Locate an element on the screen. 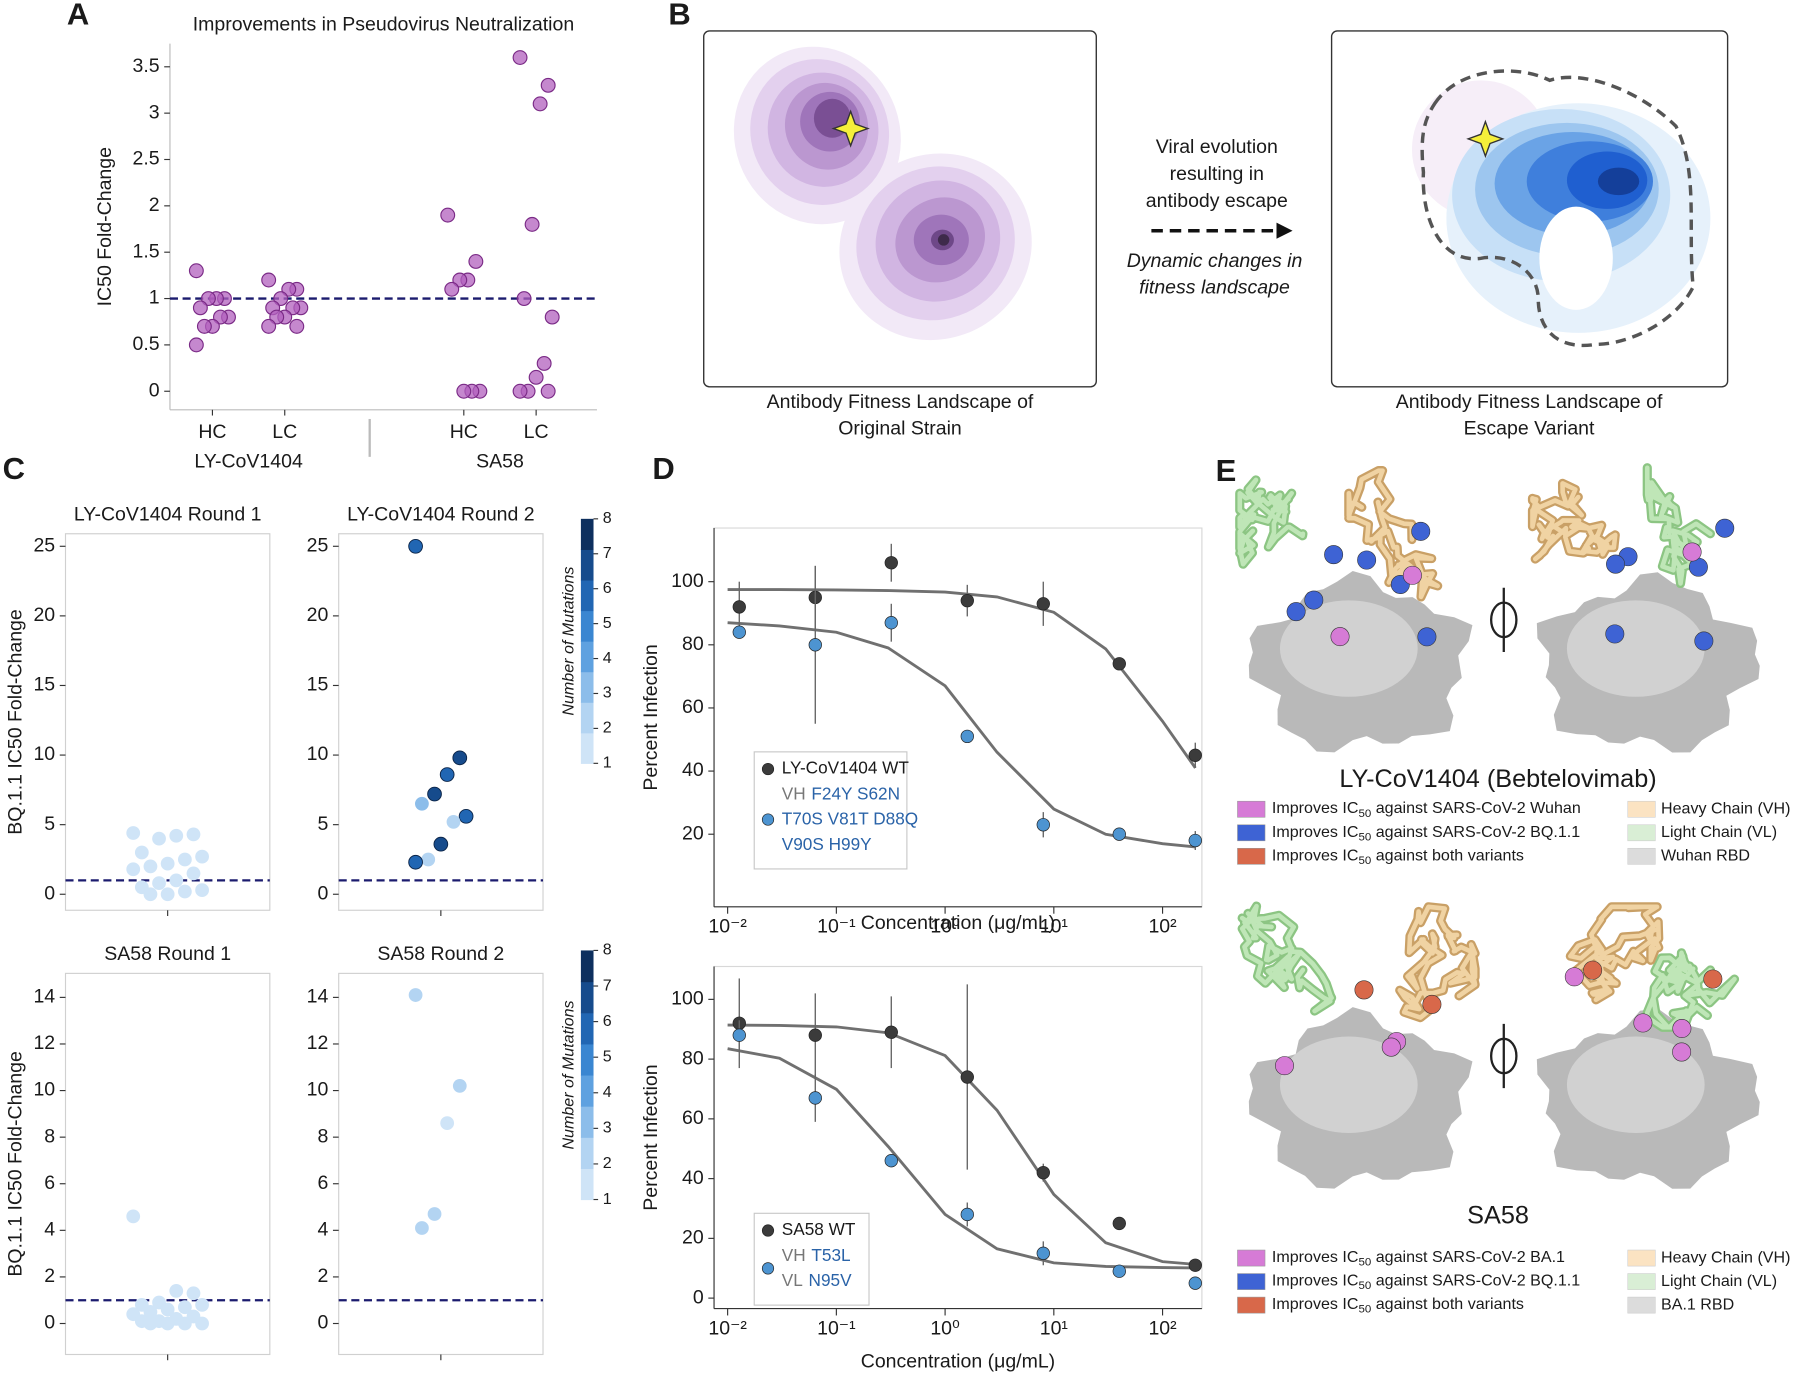  arrow-head is located at coordinates (1284, 230).